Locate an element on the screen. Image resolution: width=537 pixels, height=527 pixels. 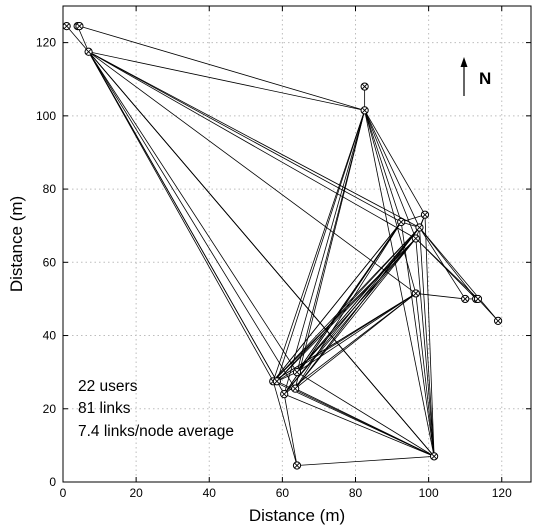
x-tick-label: 120 is located at coordinates (502, 493).